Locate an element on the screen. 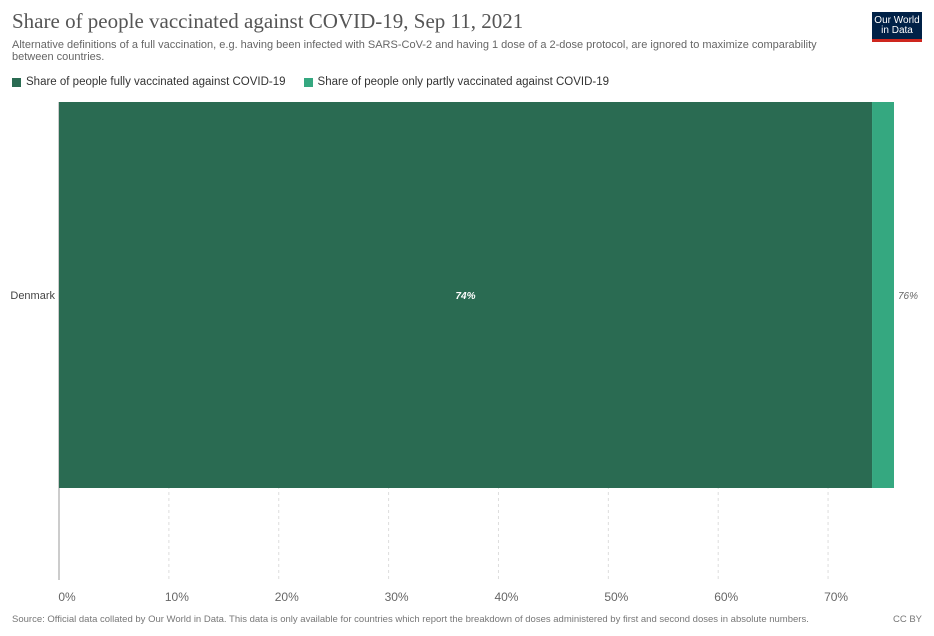 This screenshot has height=636, width=934. category-label: Denmark is located at coordinates (32, 296).